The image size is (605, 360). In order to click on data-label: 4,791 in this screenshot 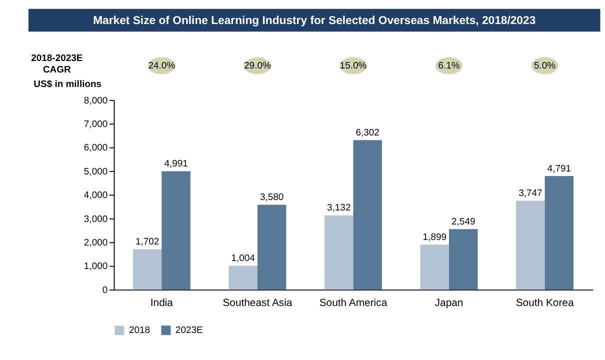, I will do `click(559, 168)`.